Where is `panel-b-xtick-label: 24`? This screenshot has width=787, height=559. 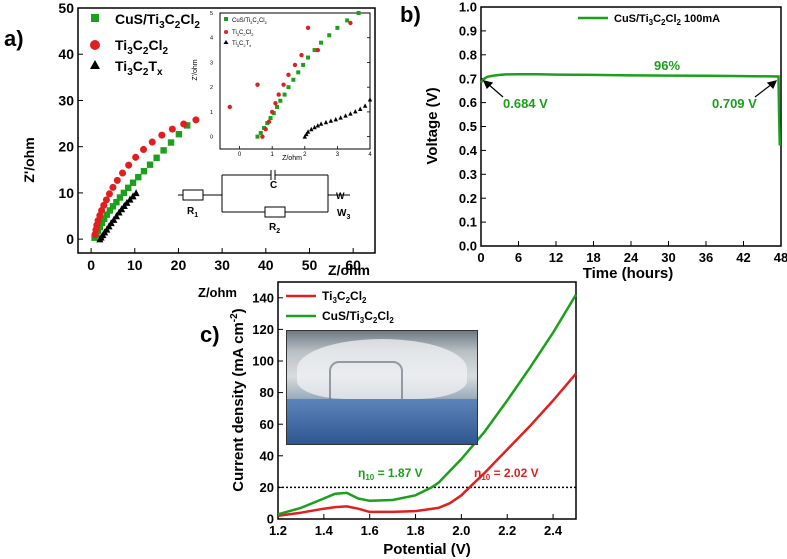 panel-b-xtick-label: 24 is located at coordinates (631, 257).